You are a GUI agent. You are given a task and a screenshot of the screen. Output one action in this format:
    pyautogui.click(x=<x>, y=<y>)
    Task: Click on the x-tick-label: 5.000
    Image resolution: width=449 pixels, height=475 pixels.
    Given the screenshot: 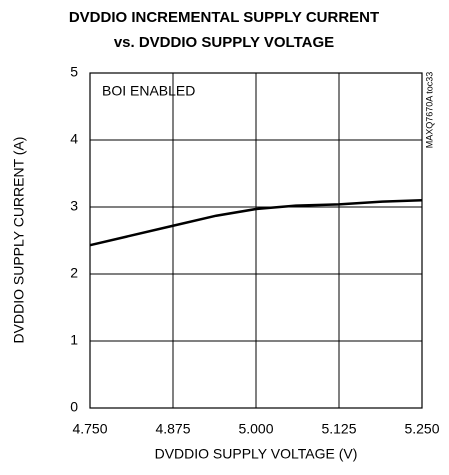 What is the action you would take?
    pyautogui.click(x=255, y=429)
    